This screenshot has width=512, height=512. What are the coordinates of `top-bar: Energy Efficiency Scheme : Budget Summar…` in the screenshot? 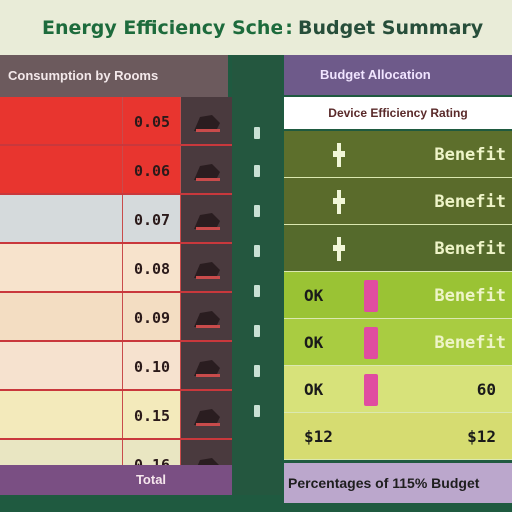 It's located at (256, 27).